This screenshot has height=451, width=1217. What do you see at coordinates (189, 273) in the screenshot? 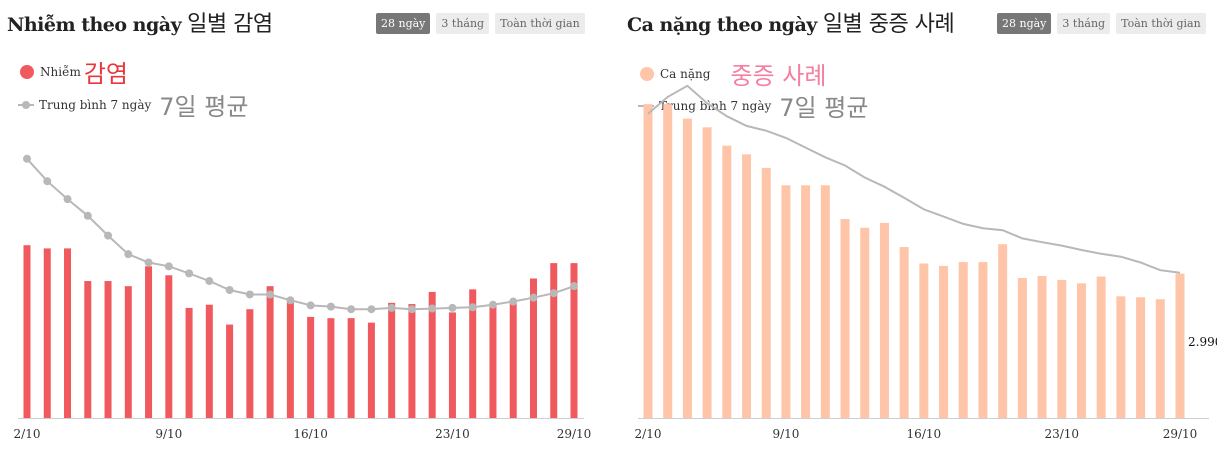
I see `avg-point-10/10` at bounding box center [189, 273].